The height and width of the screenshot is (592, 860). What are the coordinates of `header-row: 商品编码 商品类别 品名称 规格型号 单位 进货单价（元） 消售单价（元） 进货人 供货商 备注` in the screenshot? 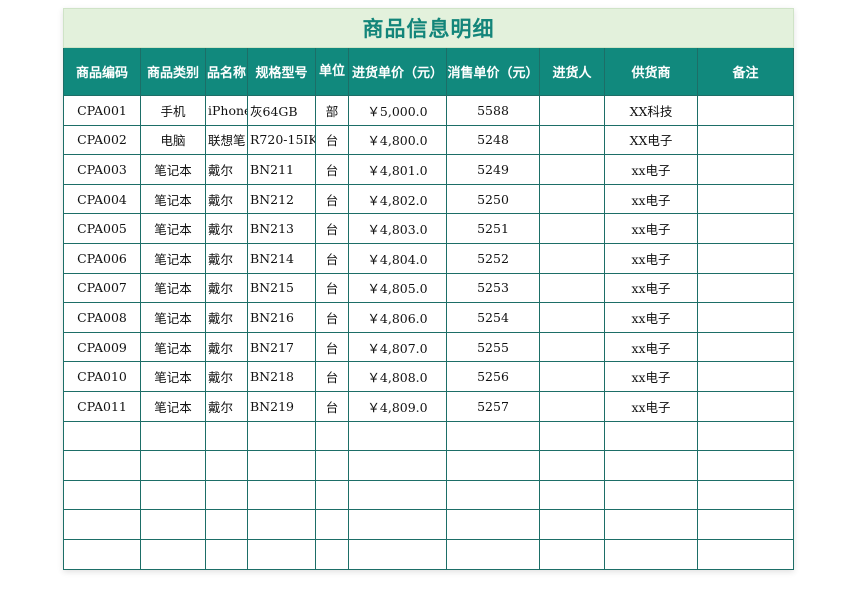 It's located at (429, 71).